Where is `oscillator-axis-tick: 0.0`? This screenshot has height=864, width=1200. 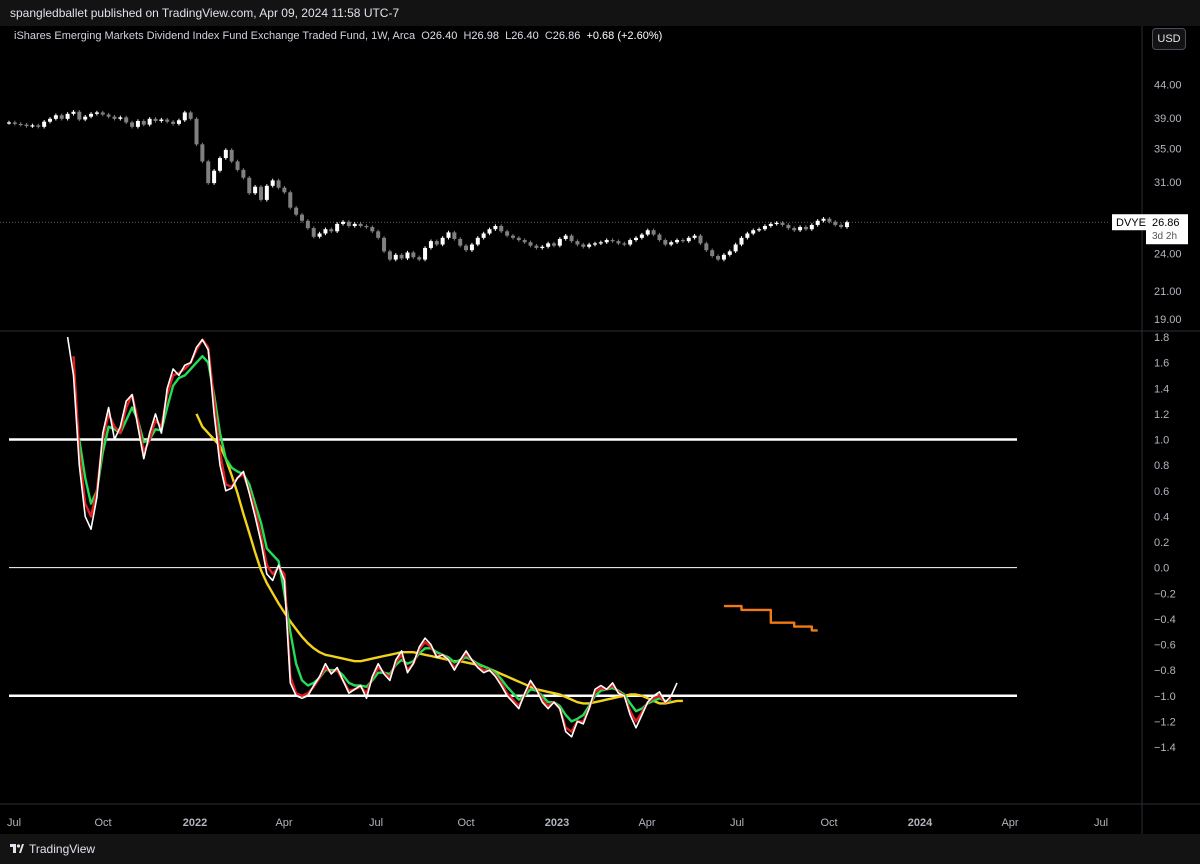
oscillator-axis-tick: 0.0 is located at coordinates (1161, 569).